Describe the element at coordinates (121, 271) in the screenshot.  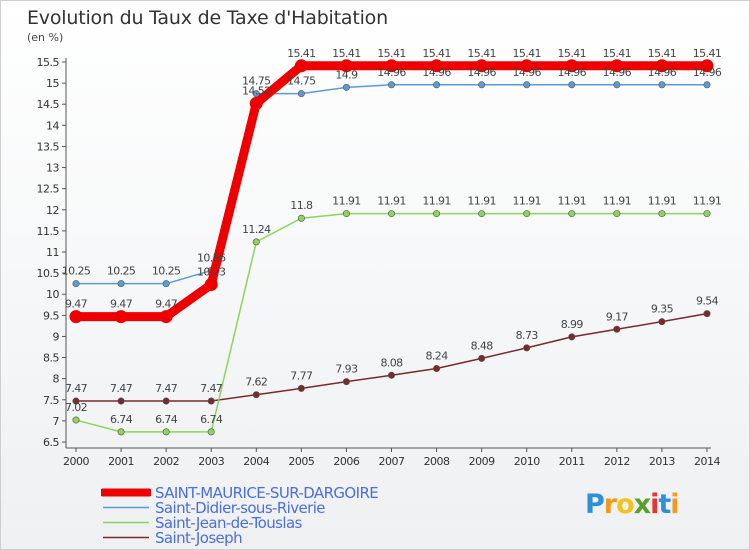
I see `data-label: 10.25` at that location.